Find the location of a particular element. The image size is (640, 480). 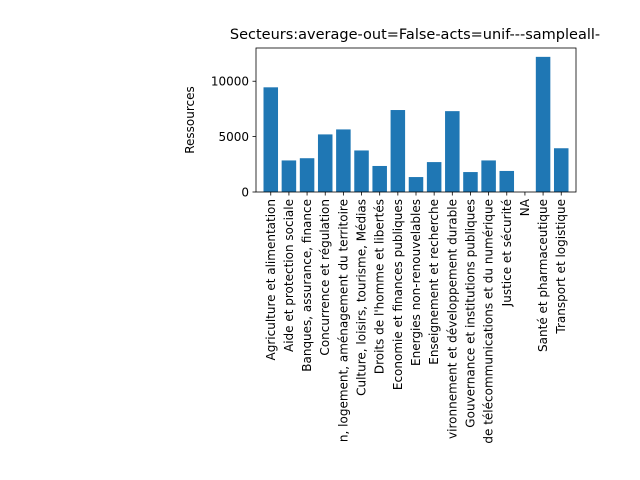

x-tick-label-16: Transport et logistique is located at coordinates (561, 267).